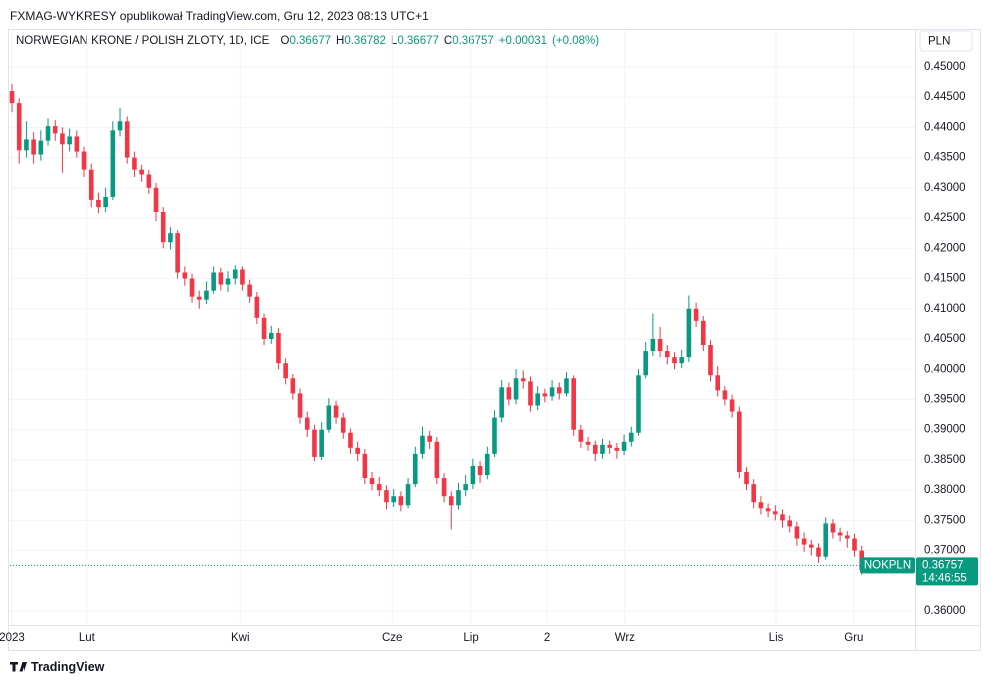 Image resolution: width=991 pixels, height=684 pixels. Describe the element at coordinates (945, 309) in the screenshot. I see `y-tick-label: 0.41000` at that location.